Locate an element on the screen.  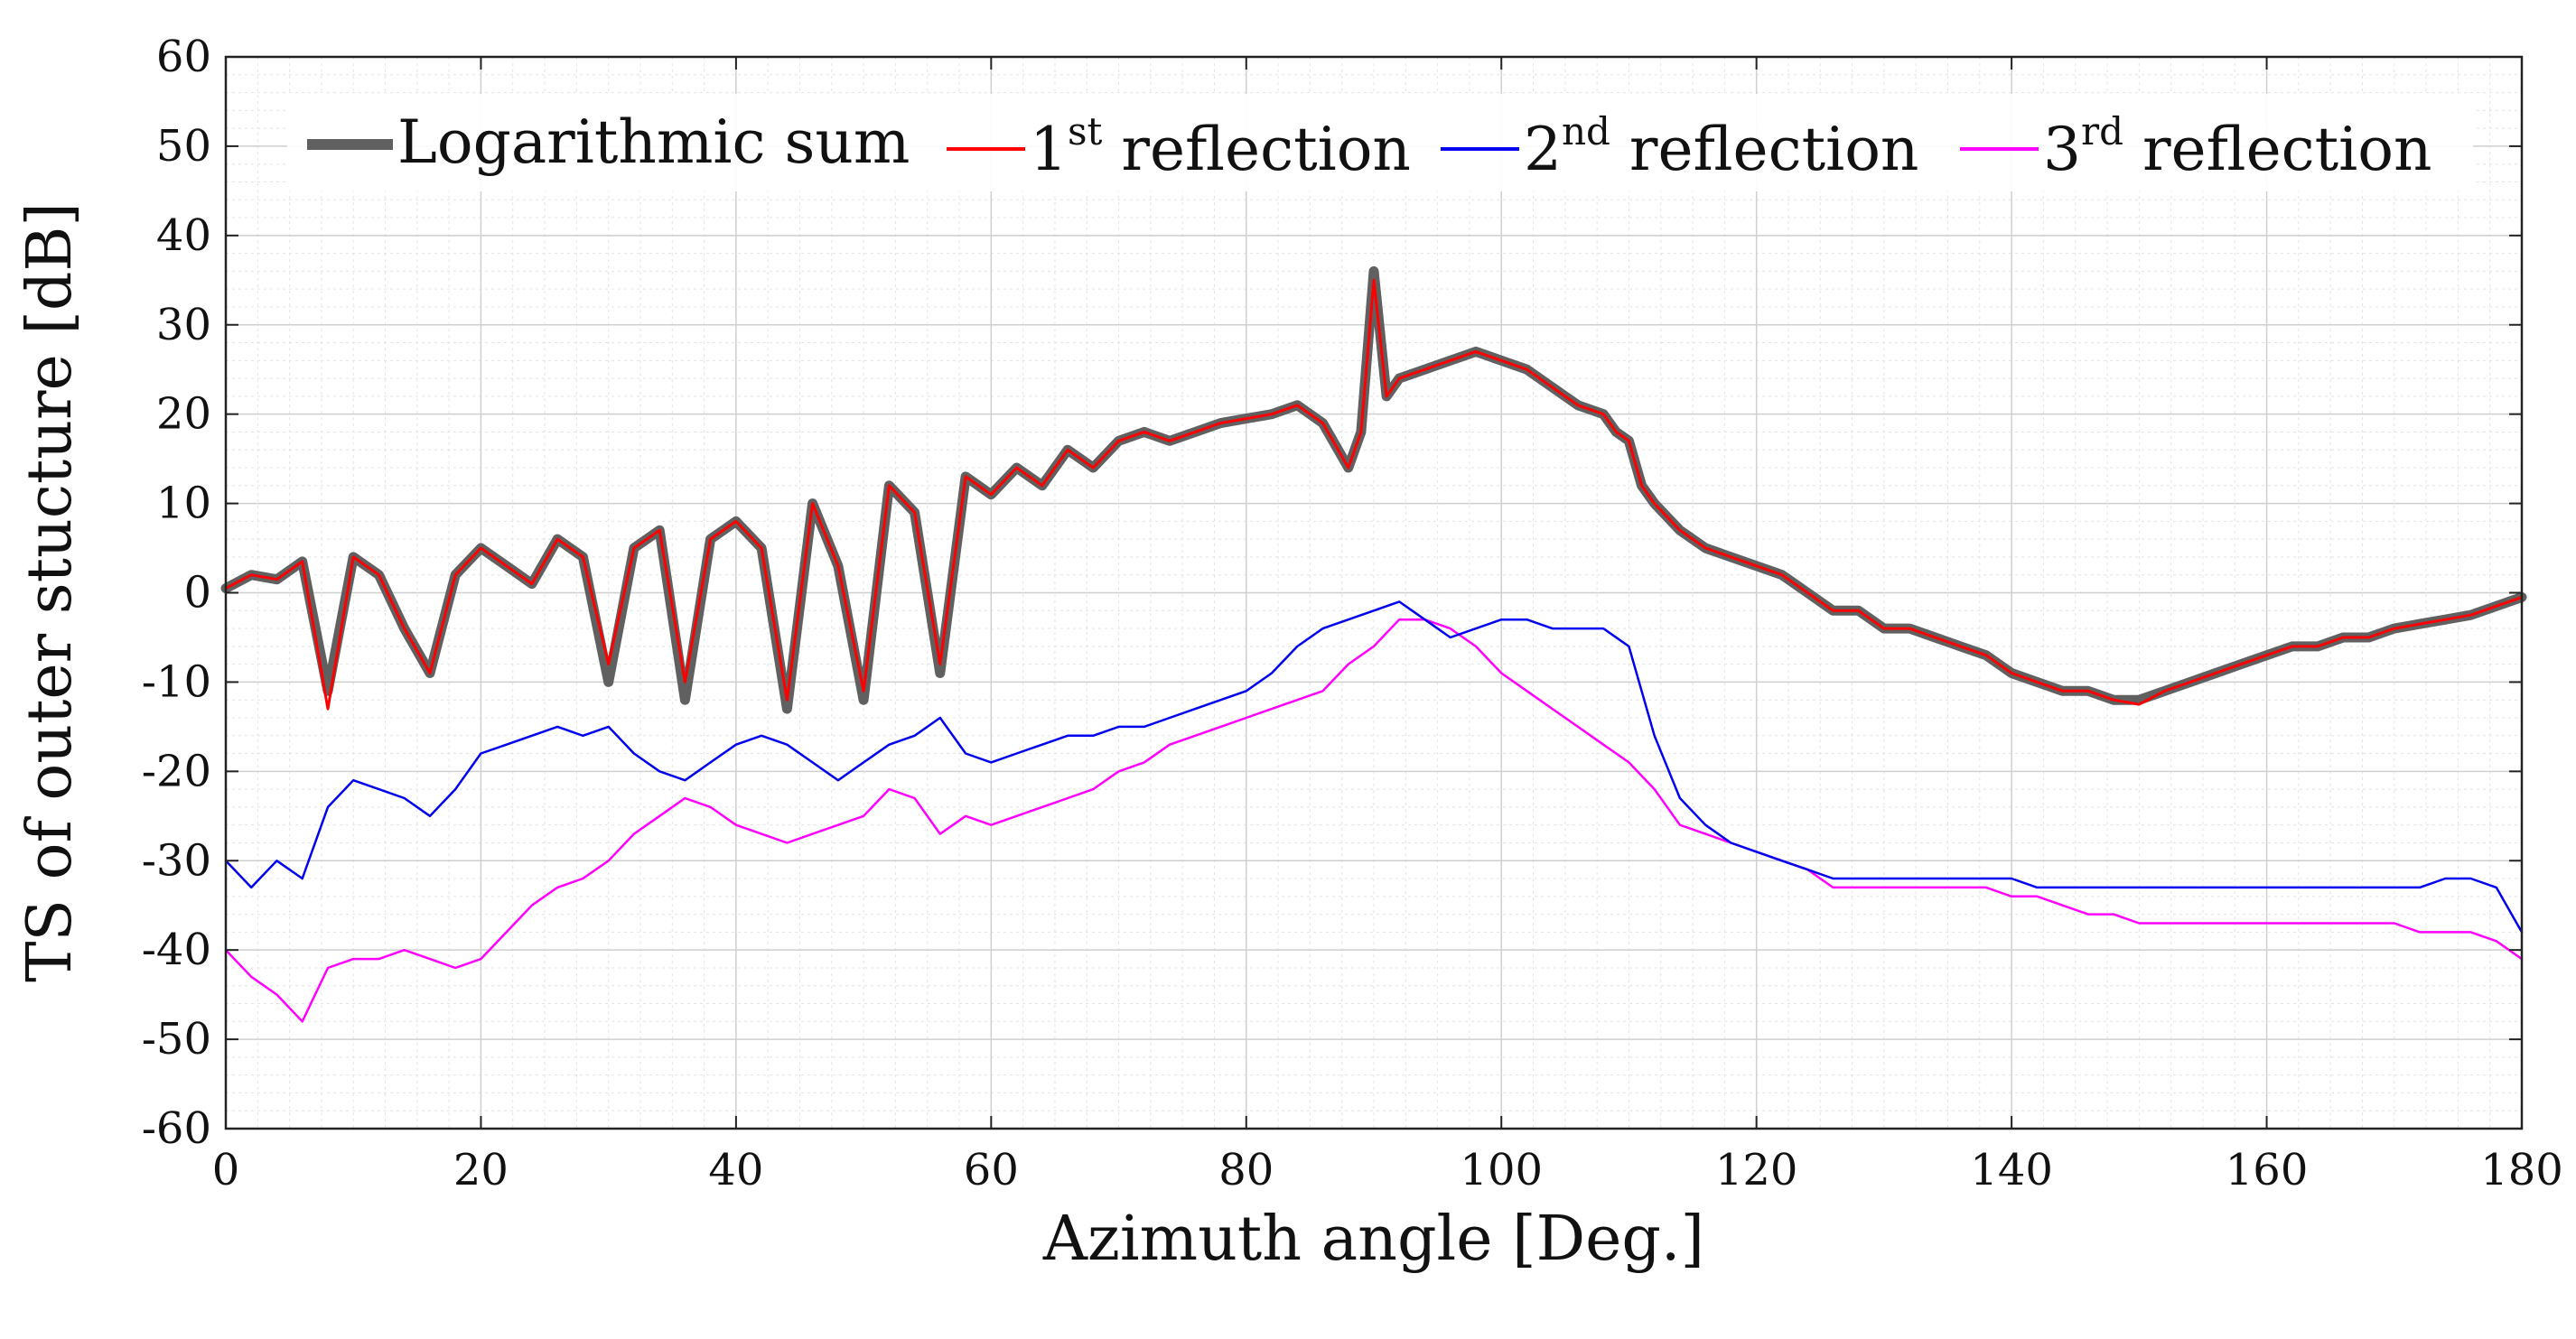
x-axis-title: Azimuth angle [Deg.] is located at coordinates (1373, 1239).